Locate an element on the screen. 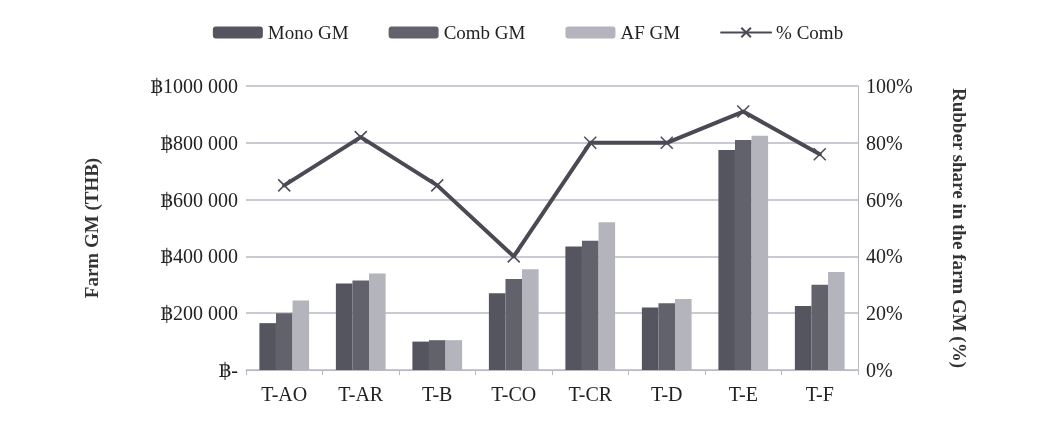  x-tick-label: T-F is located at coordinates (819, 394).